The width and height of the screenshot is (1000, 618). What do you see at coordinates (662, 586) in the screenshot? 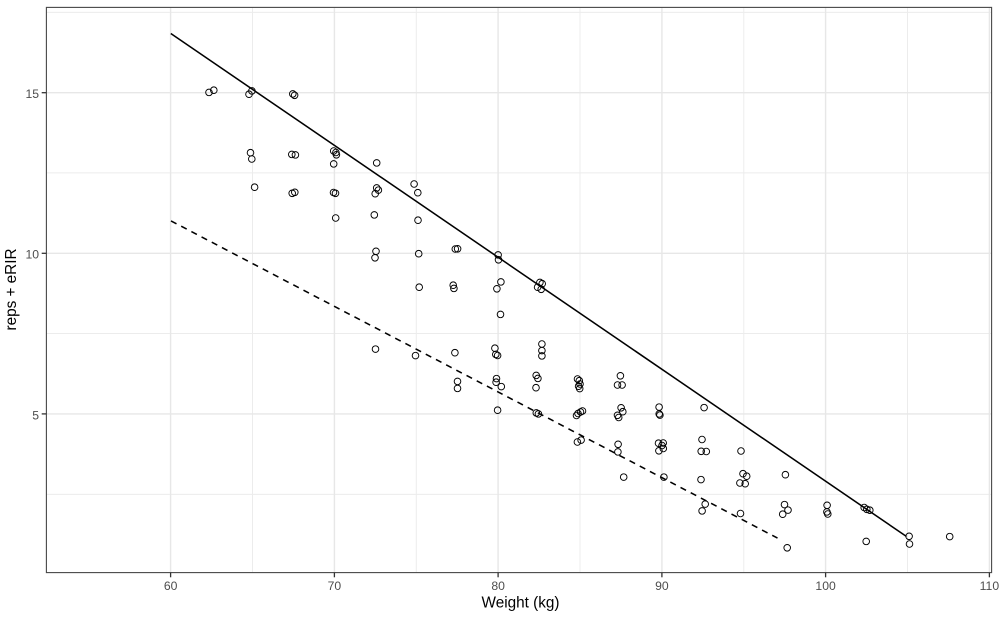
I see `svg-text: 90` at bounding box center [662, 586].